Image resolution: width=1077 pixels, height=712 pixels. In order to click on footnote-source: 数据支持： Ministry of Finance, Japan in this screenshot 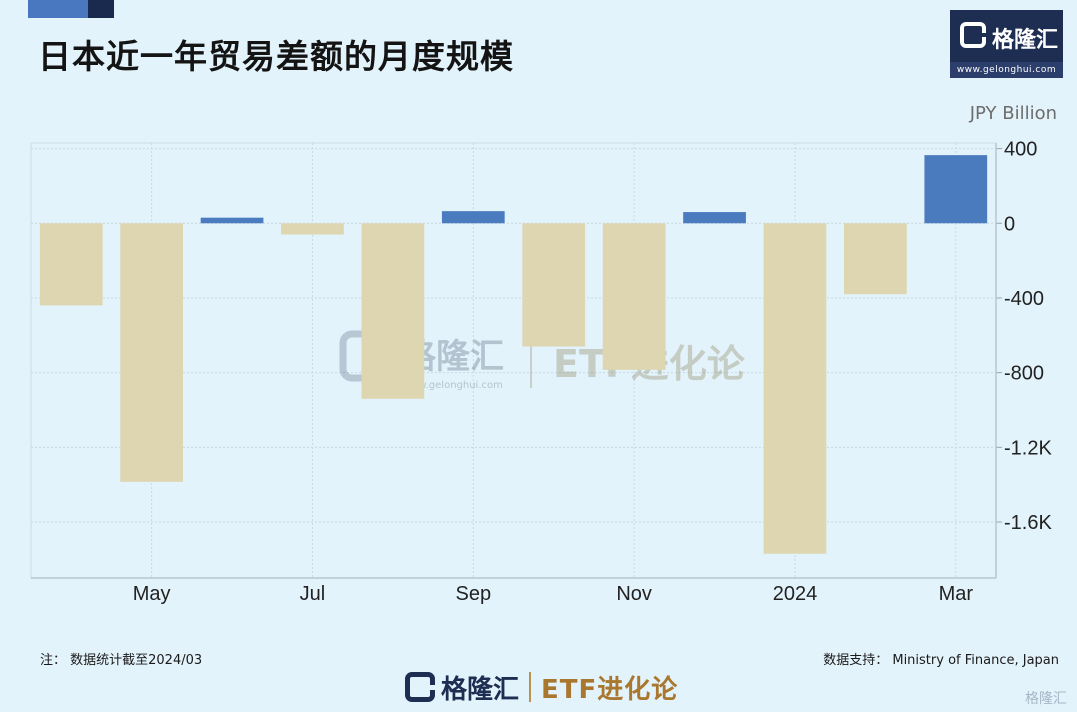, I will do `click(941, 660)`.